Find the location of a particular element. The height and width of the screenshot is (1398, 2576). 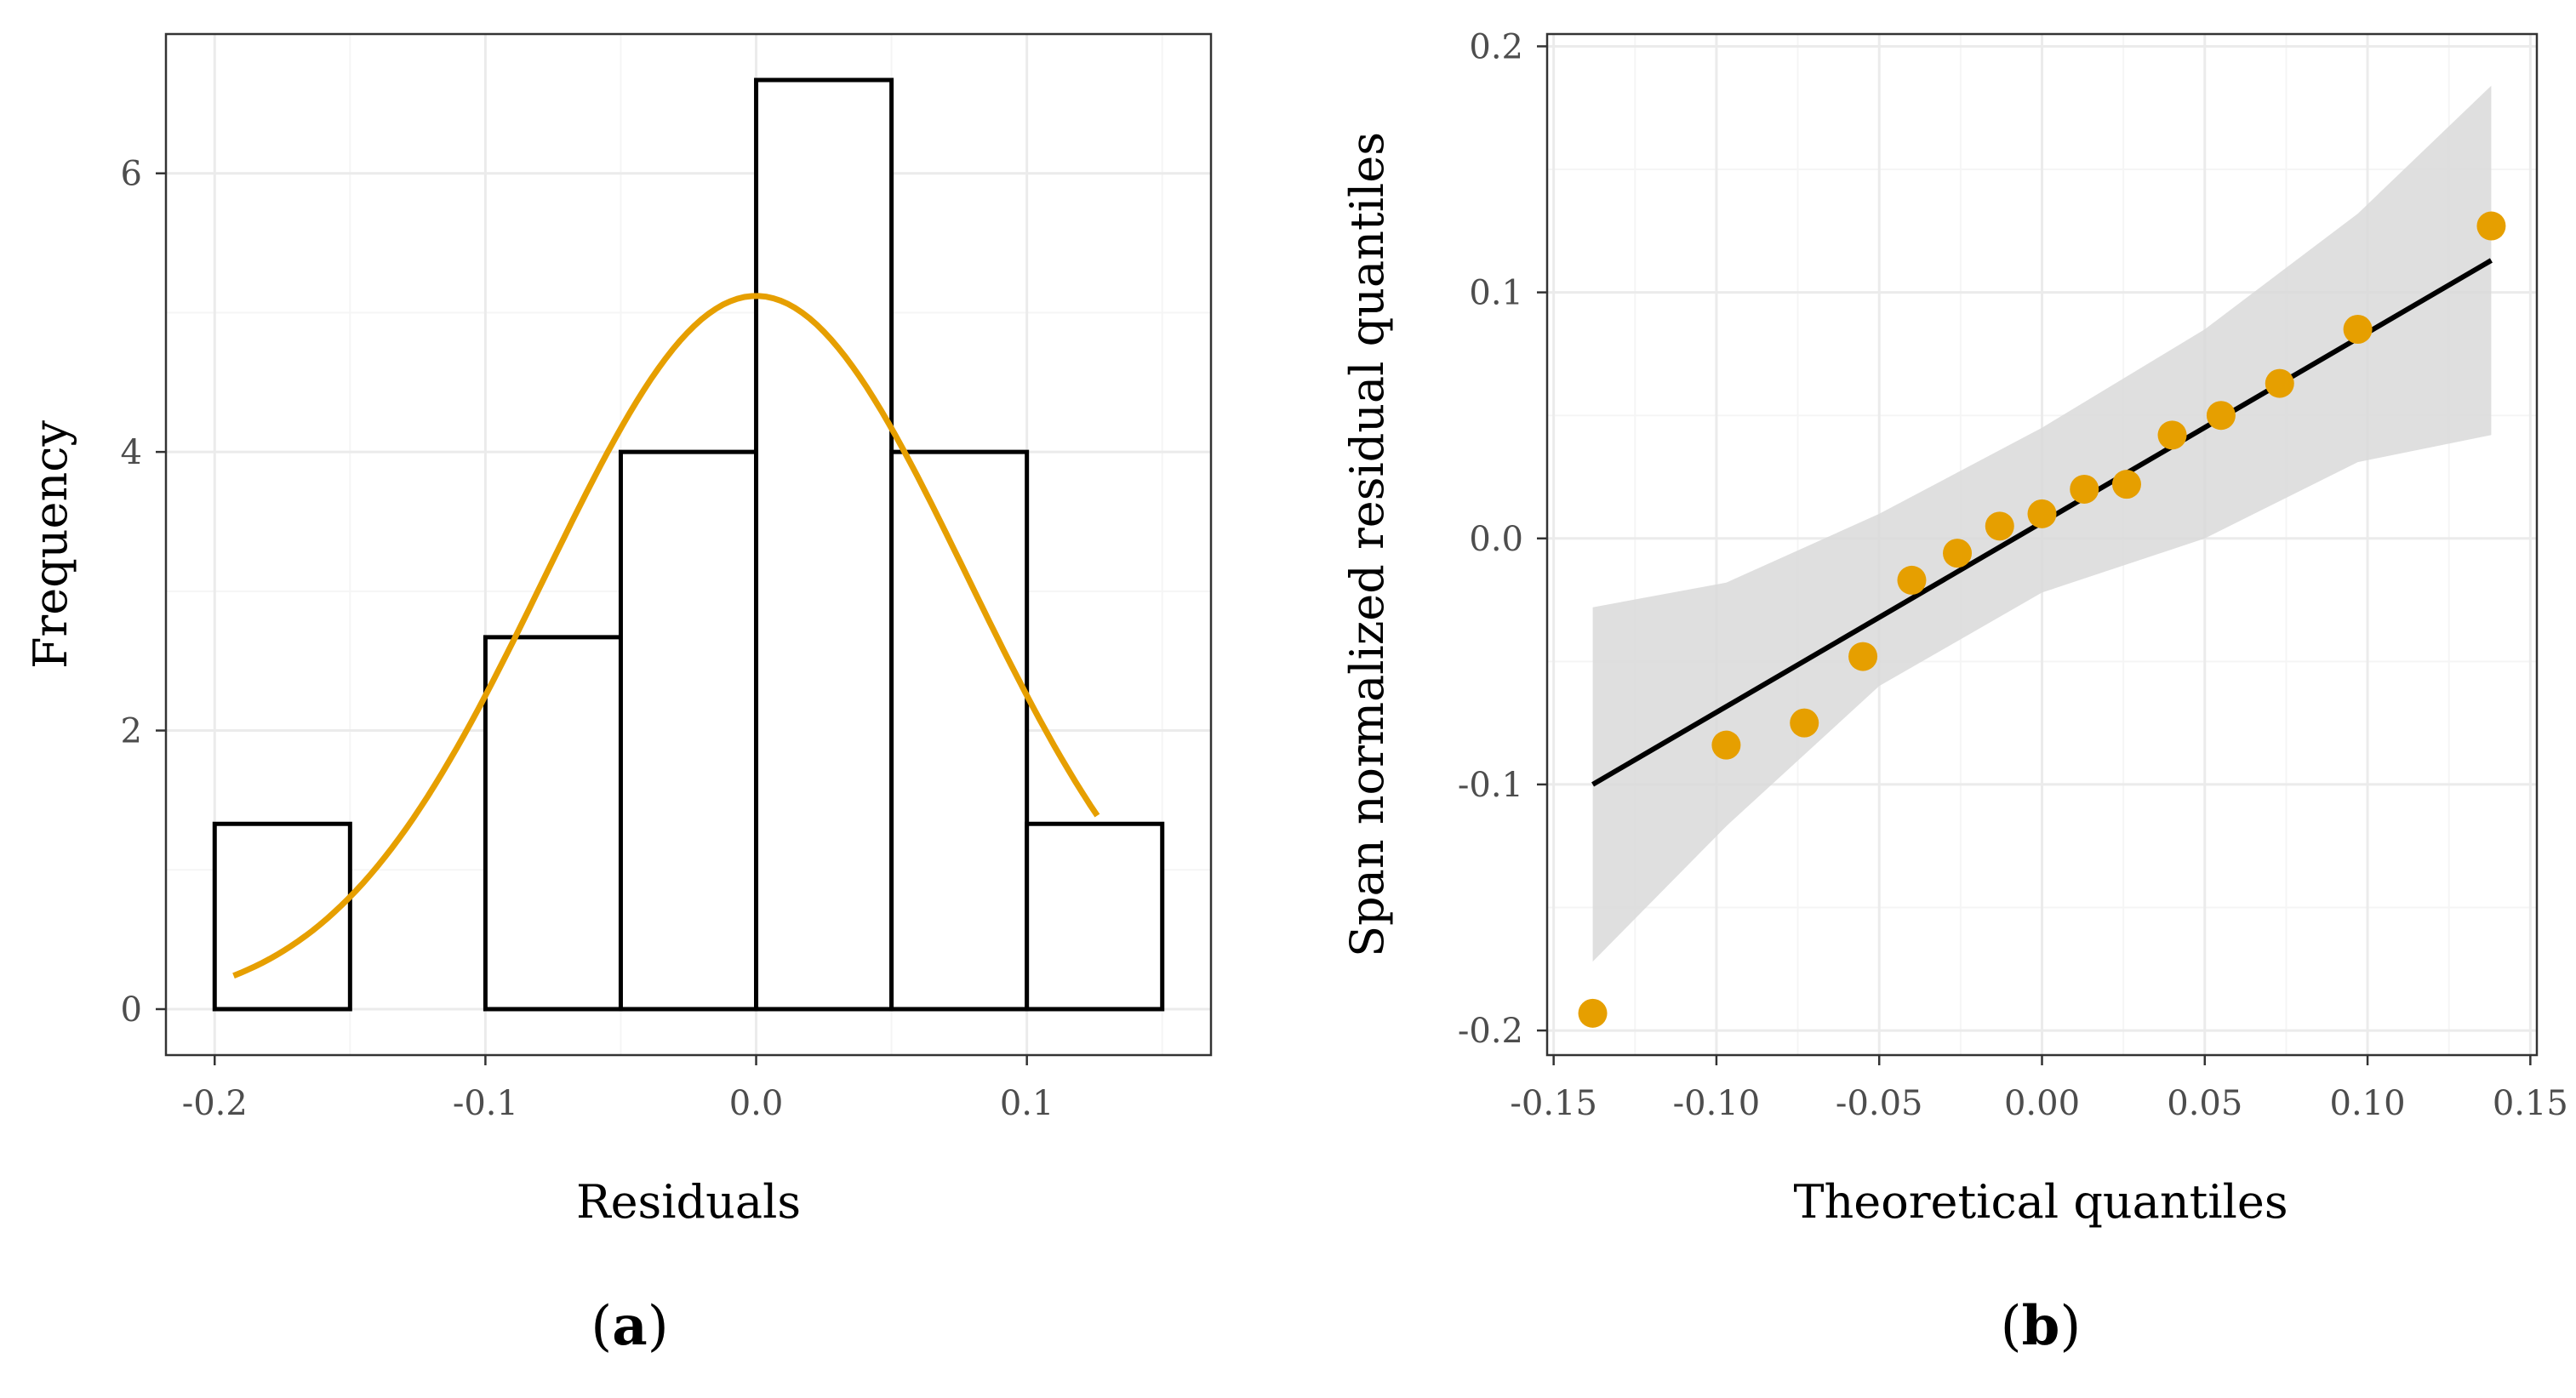

y-tick-label: -0.2 is located at coordinates (1490, 1031).